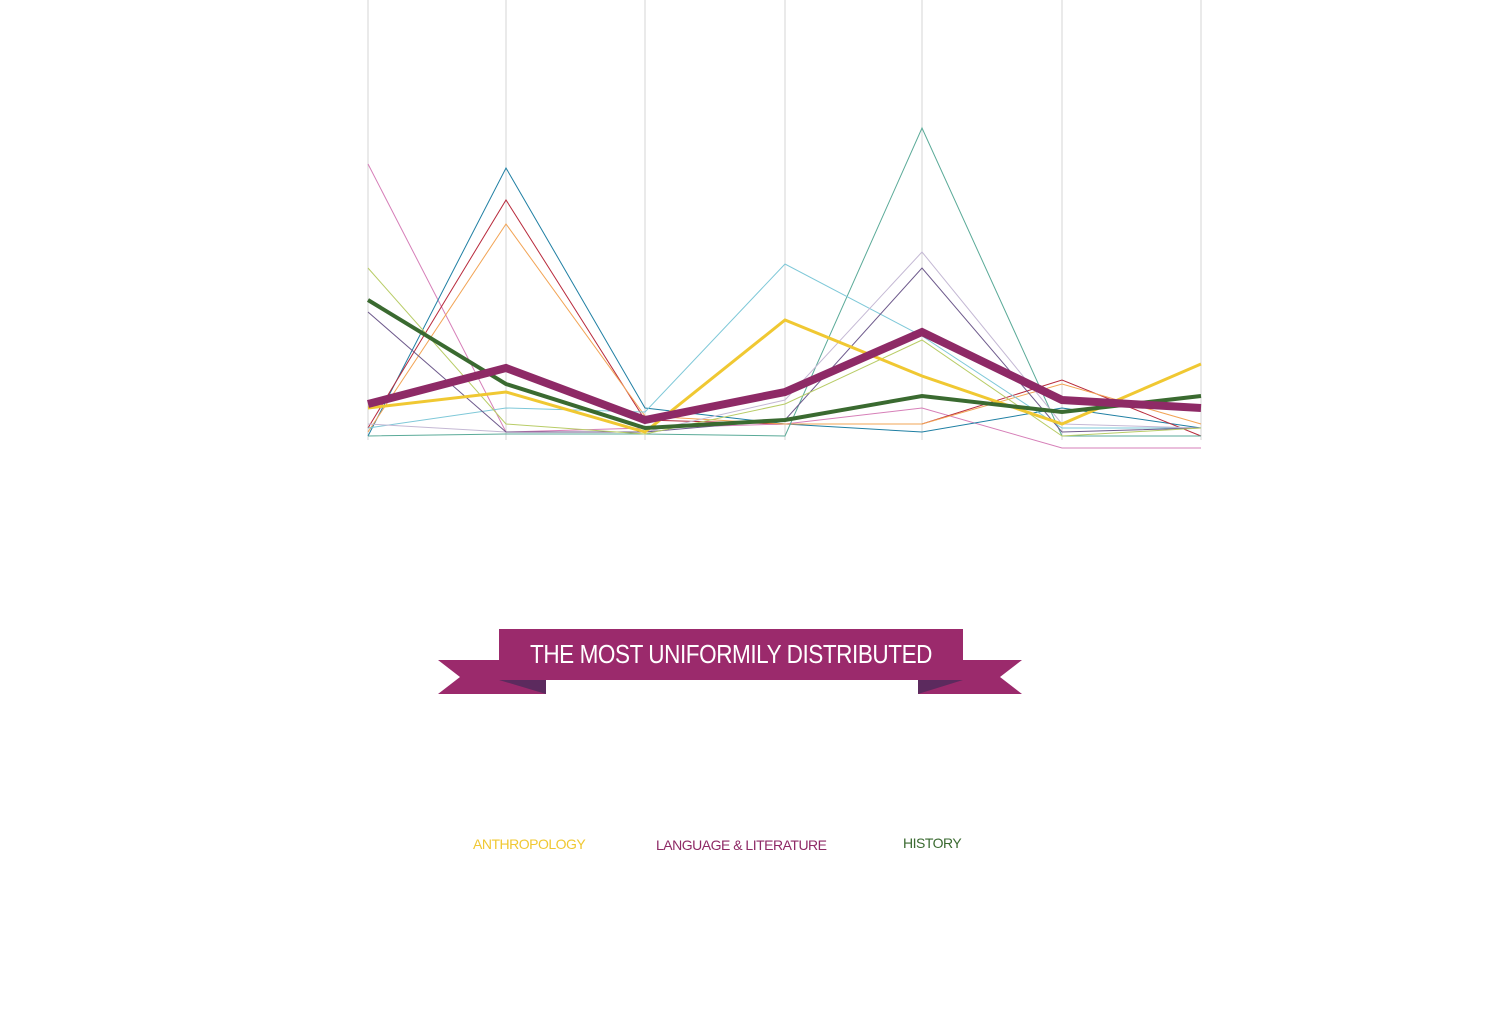  I want to click on legend-item-history: HISTORY, so click(932, 843).